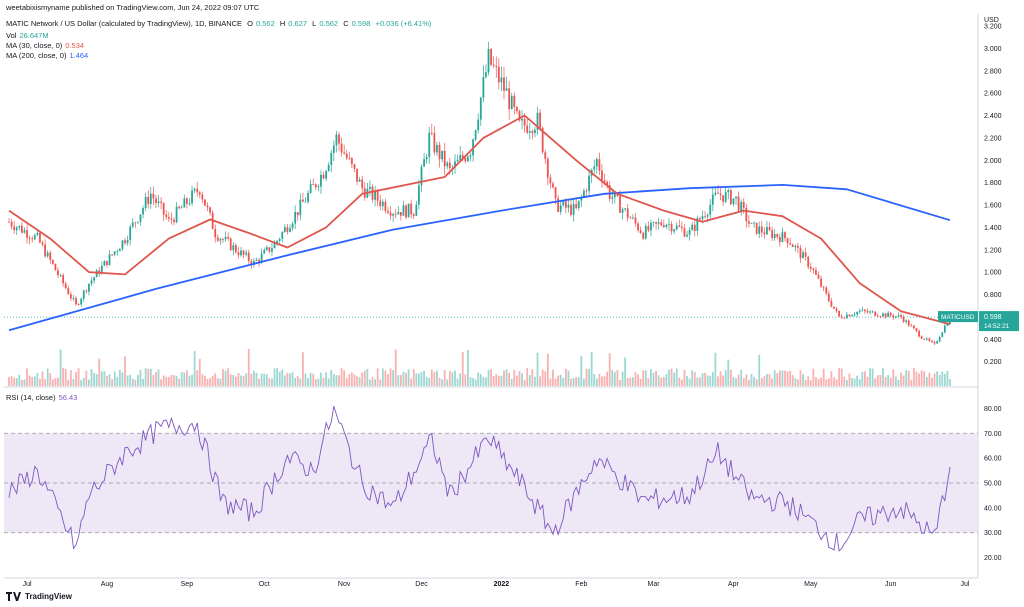  I want to click on ma30-legend: MA (30, close, 0) 0.534, so click(46, 45).